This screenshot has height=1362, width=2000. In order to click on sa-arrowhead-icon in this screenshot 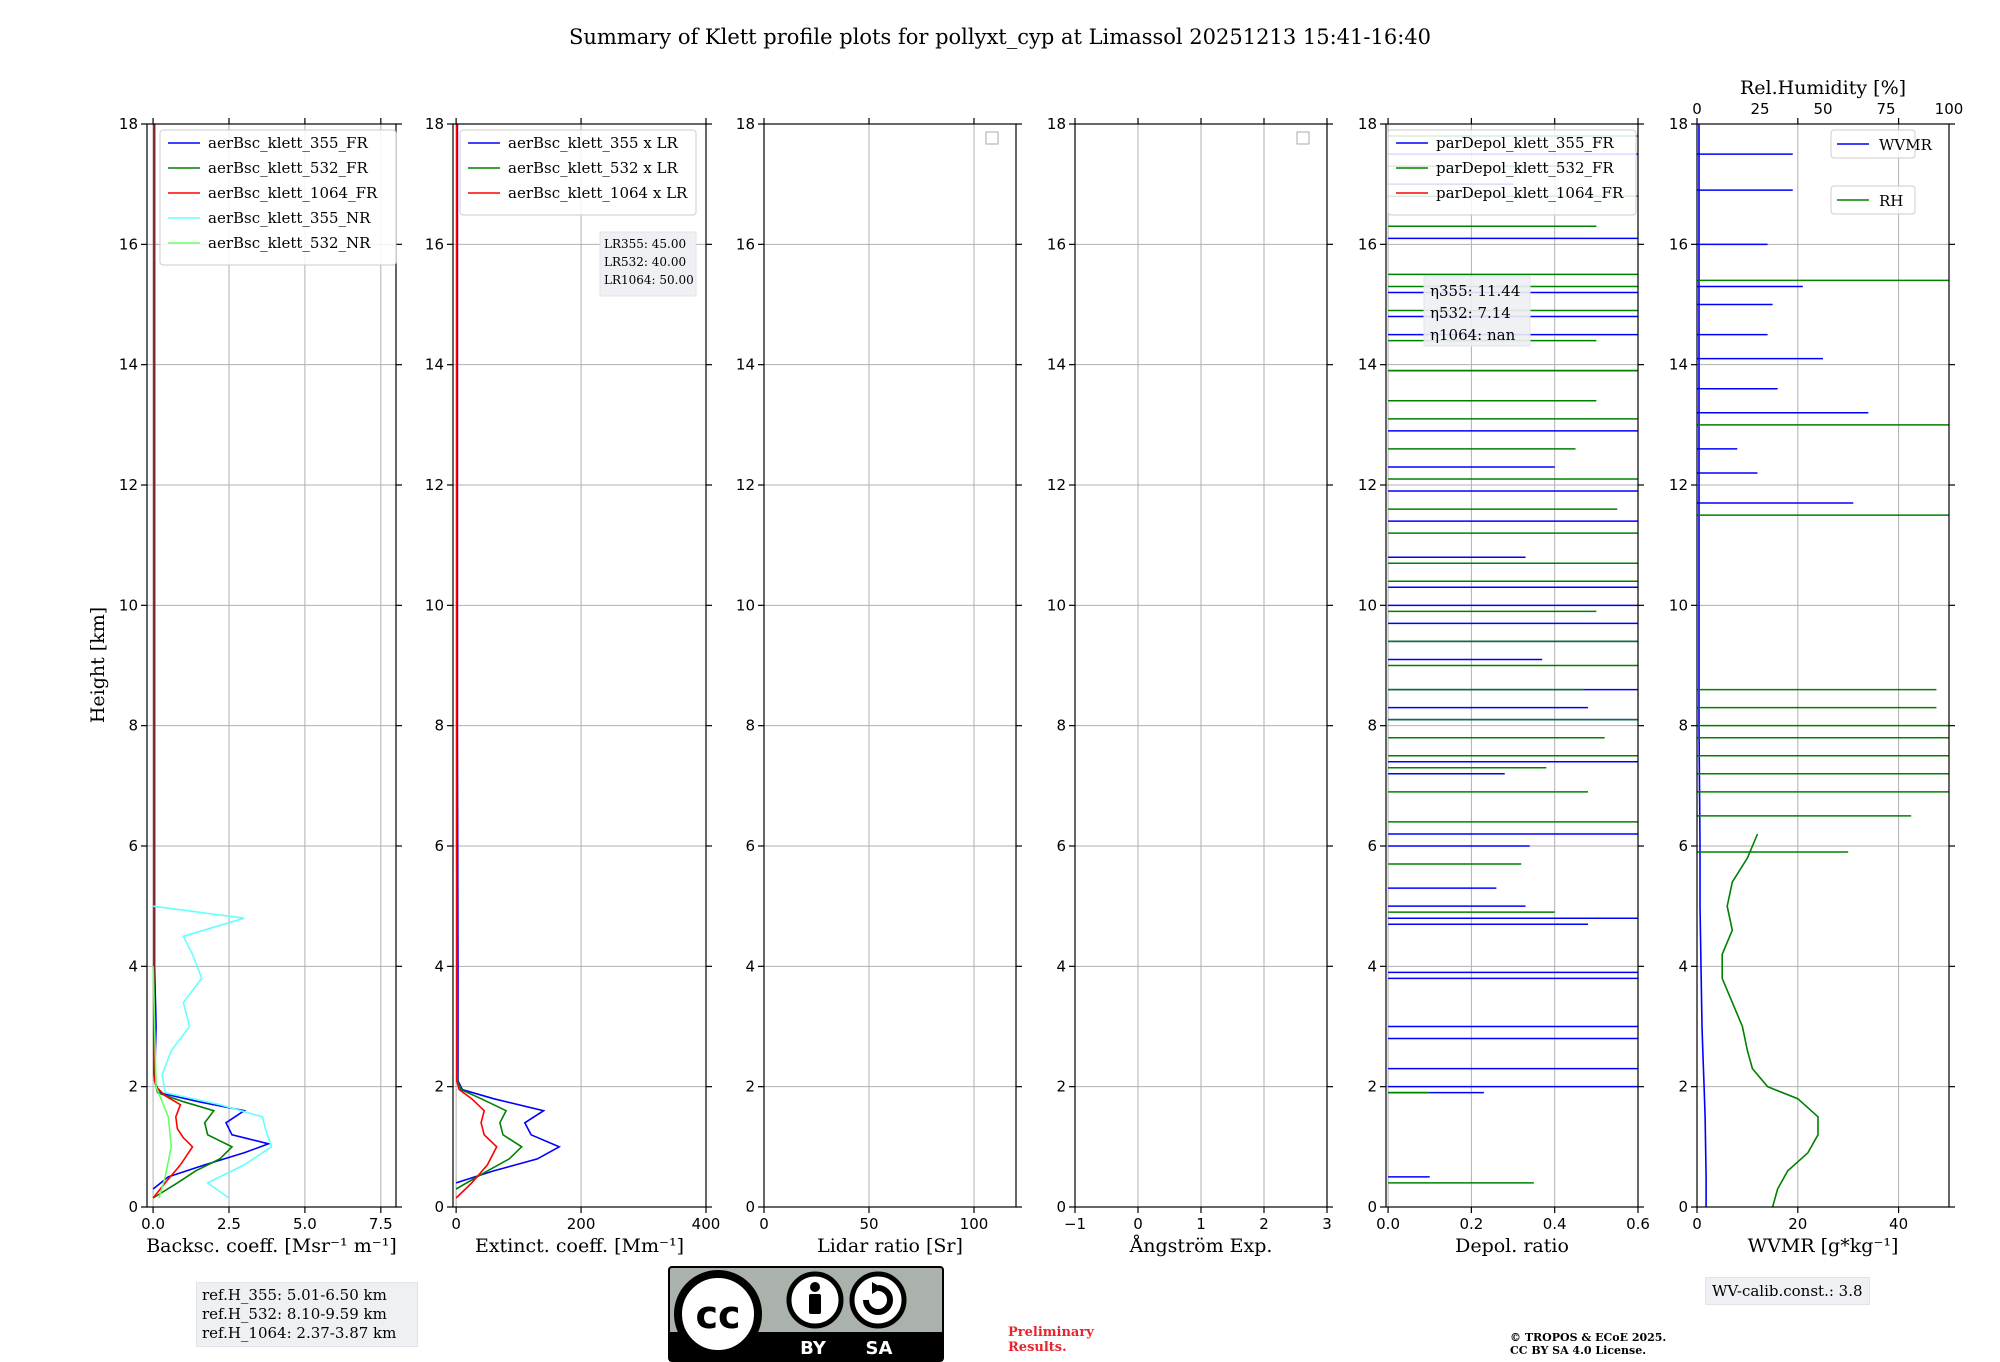, I will do `click(877, 1288)`.